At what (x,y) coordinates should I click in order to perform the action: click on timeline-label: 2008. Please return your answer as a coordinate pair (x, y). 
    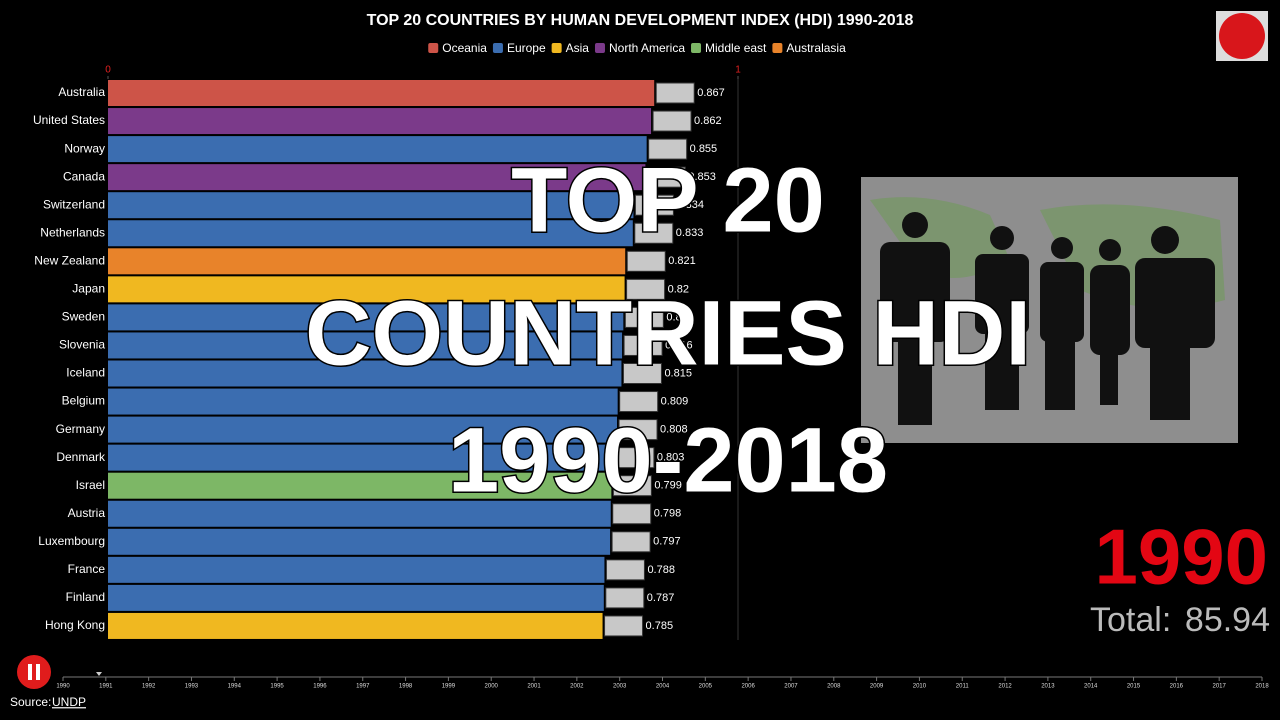
    Looking at the image, I should click on (834, 687).